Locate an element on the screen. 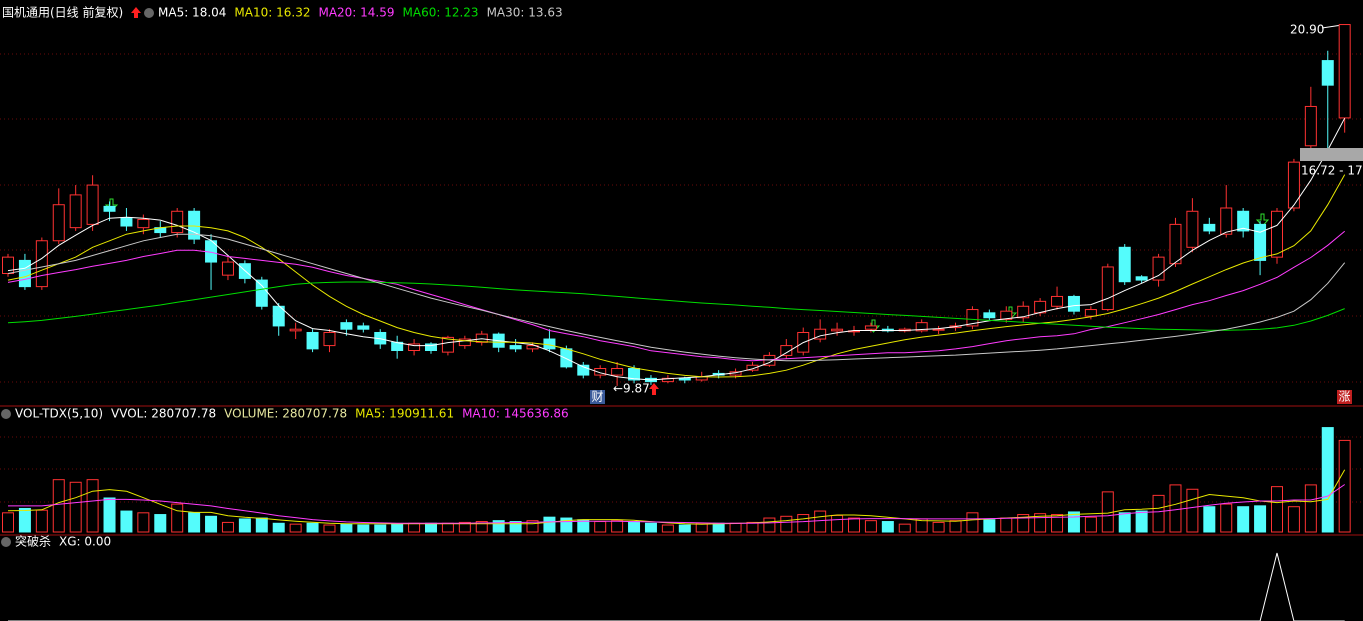  legend-label: MA10: 145636.86 is located at coordinates (515, 414).